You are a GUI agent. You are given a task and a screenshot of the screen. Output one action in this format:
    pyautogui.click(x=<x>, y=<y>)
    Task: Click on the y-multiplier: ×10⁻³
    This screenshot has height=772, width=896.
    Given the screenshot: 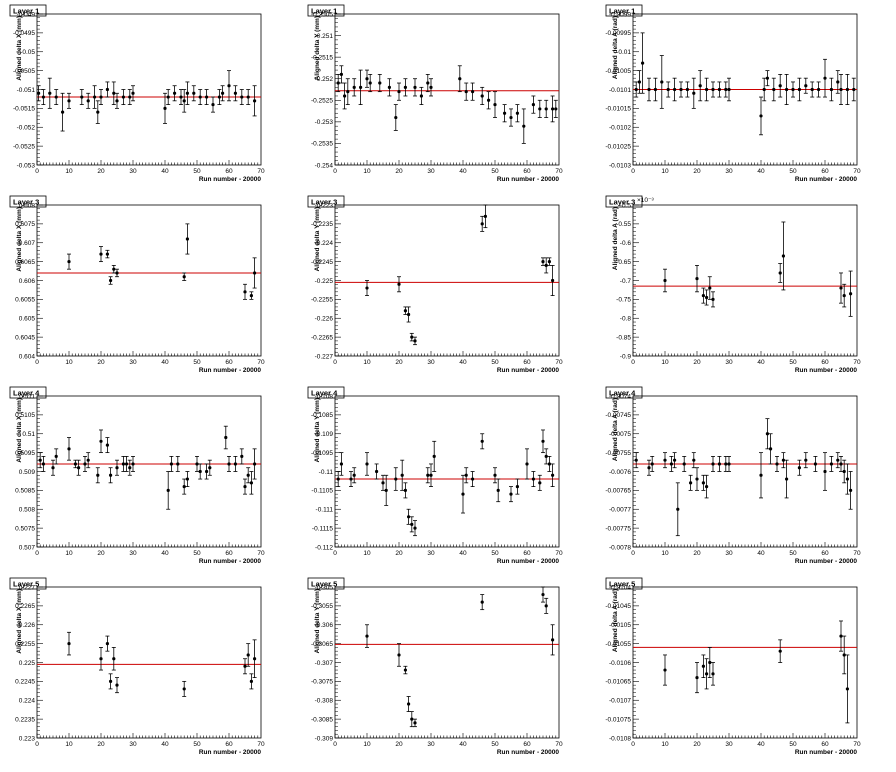 What is the action you would take?
    pyautogui.click(x=645, y=200)
    